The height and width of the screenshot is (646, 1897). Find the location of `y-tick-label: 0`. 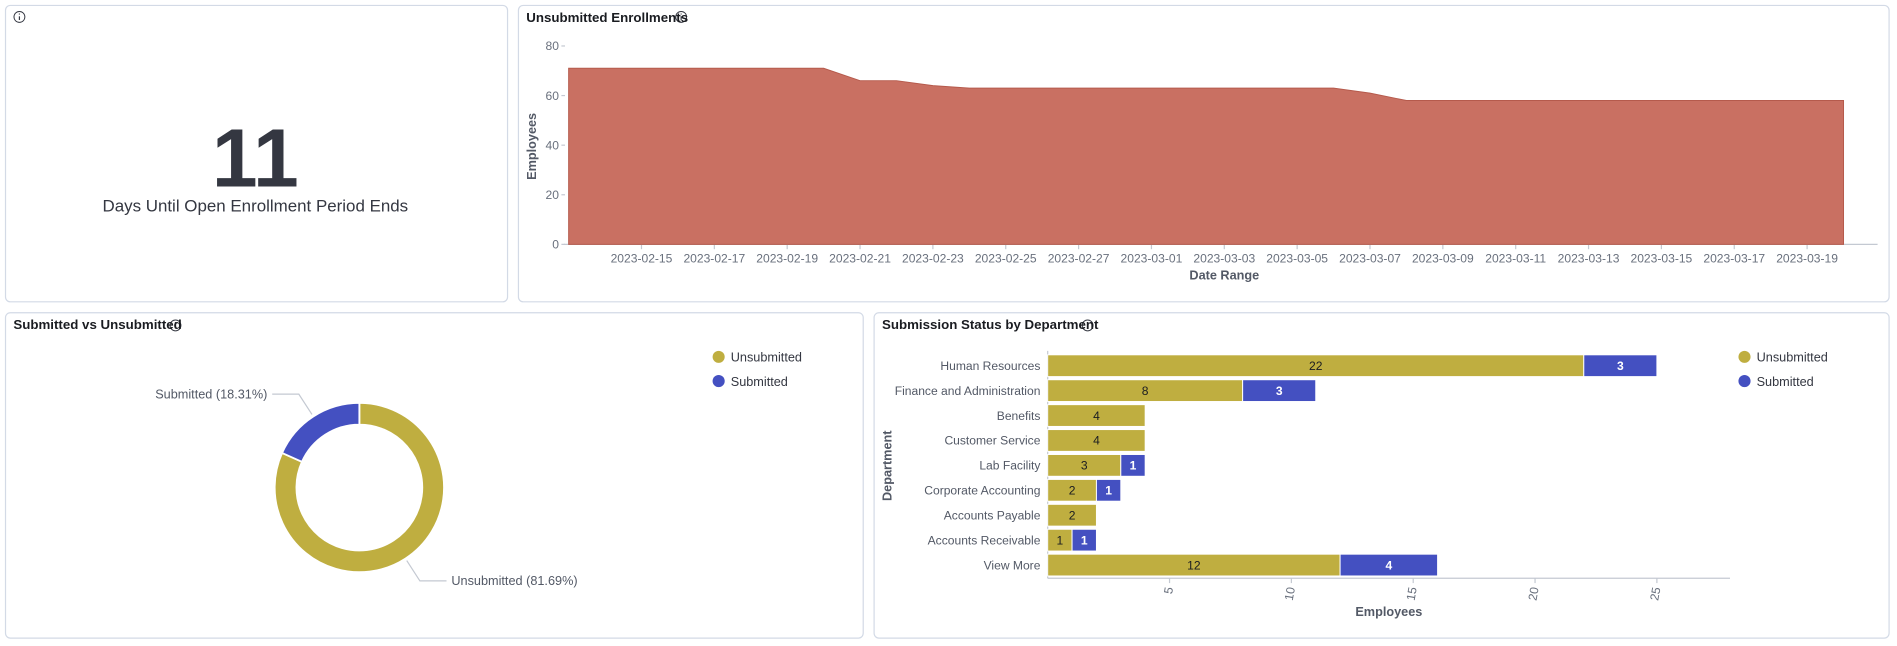

y-tick-label: 0 is located at coordinates (555, 245).